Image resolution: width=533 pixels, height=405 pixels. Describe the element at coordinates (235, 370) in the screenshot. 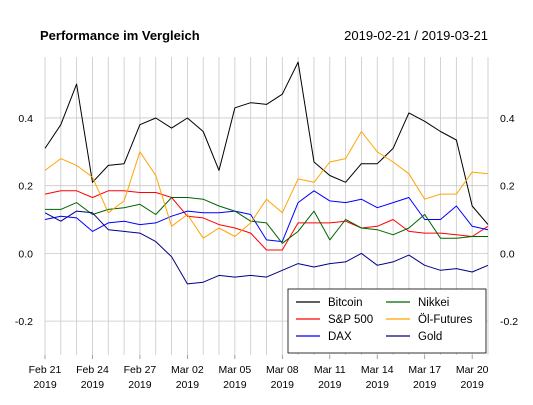

I see `x-tick-label-date: Mar 05` at that location.